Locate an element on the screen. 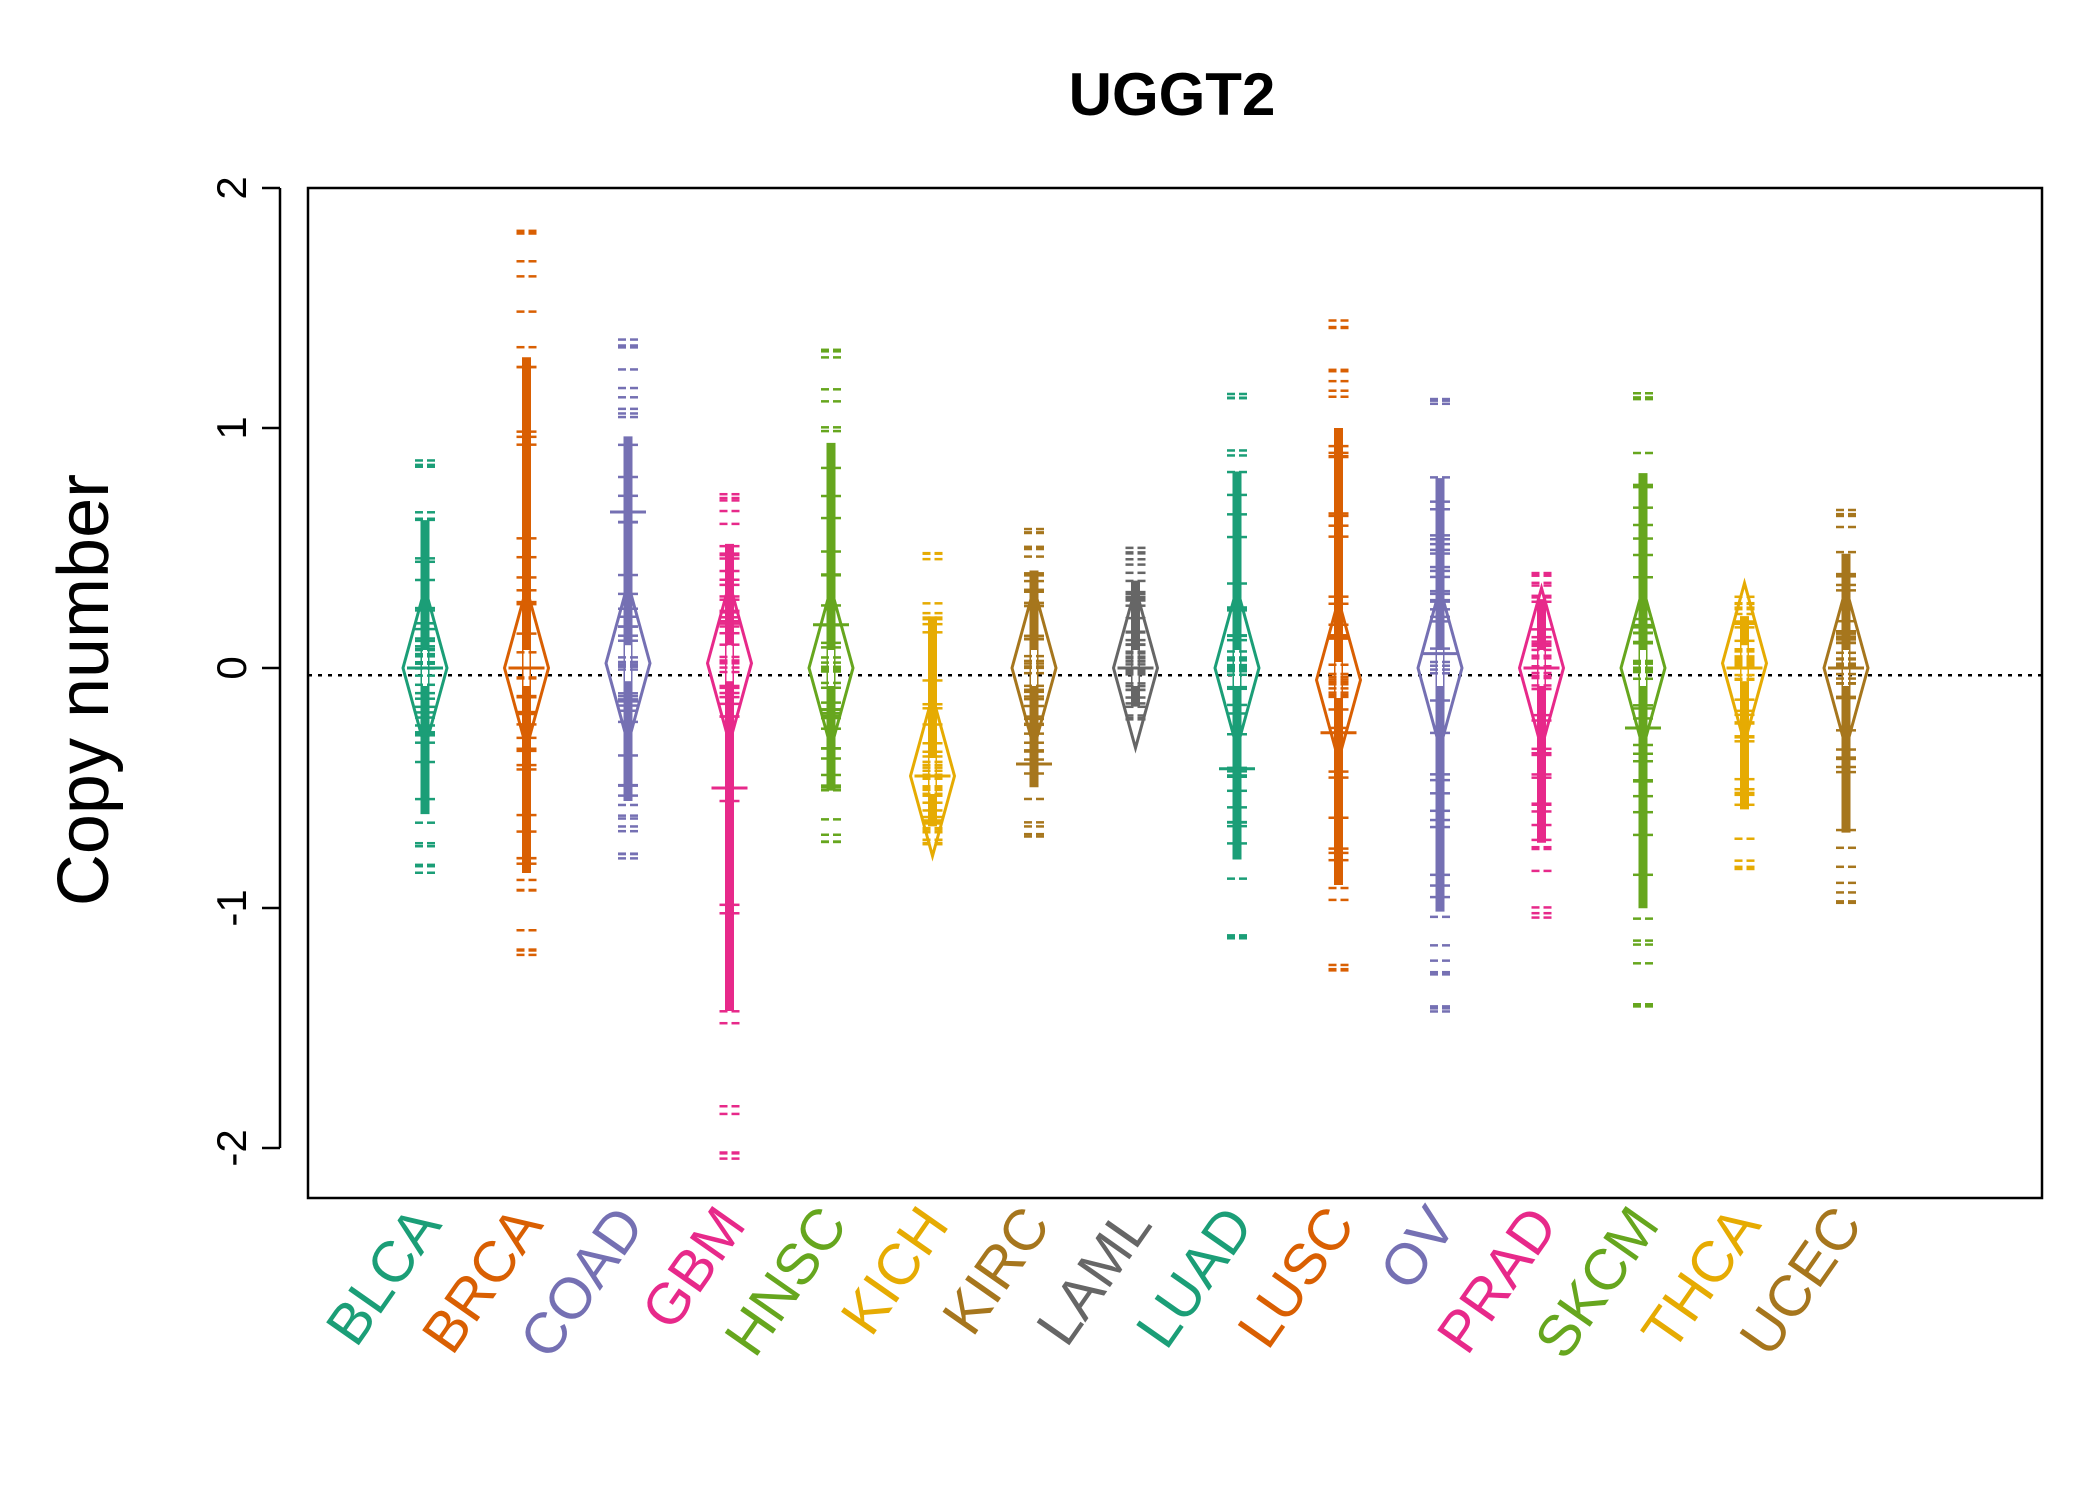 This screenshot has width=2100, height=1500. y-tick-label: 0 is located at coordinates (231, 667).